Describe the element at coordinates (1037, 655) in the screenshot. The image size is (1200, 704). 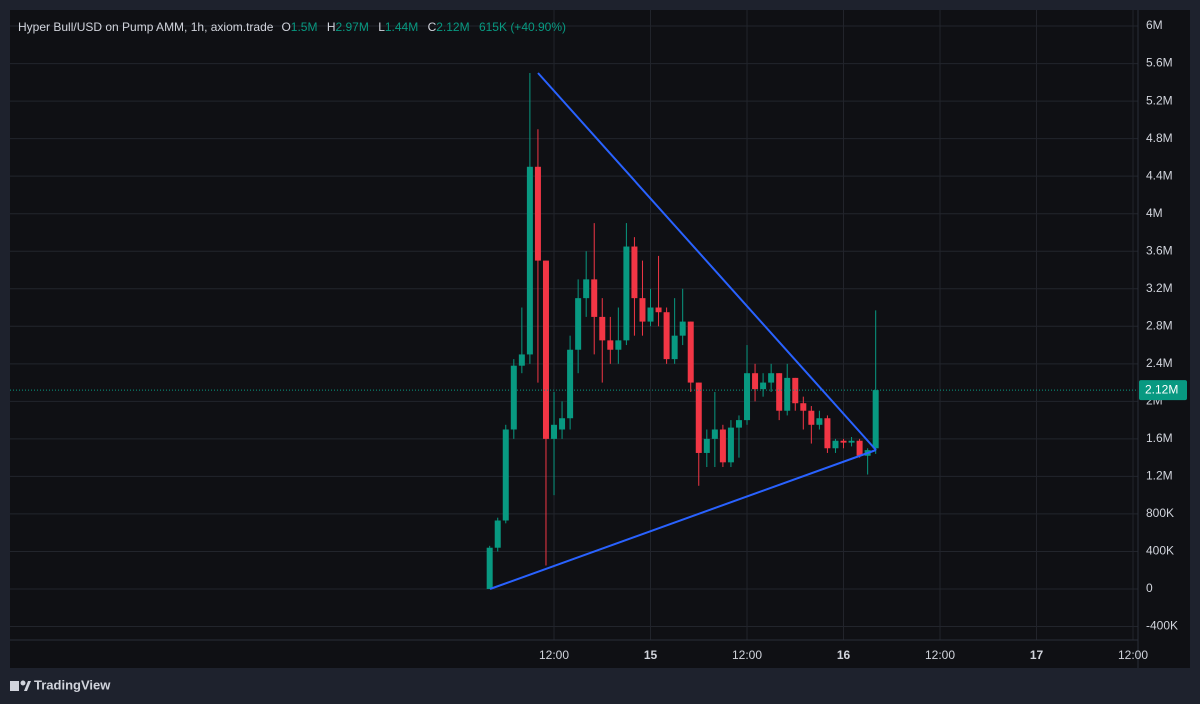
I see `x-tick-label: 17` at that location.